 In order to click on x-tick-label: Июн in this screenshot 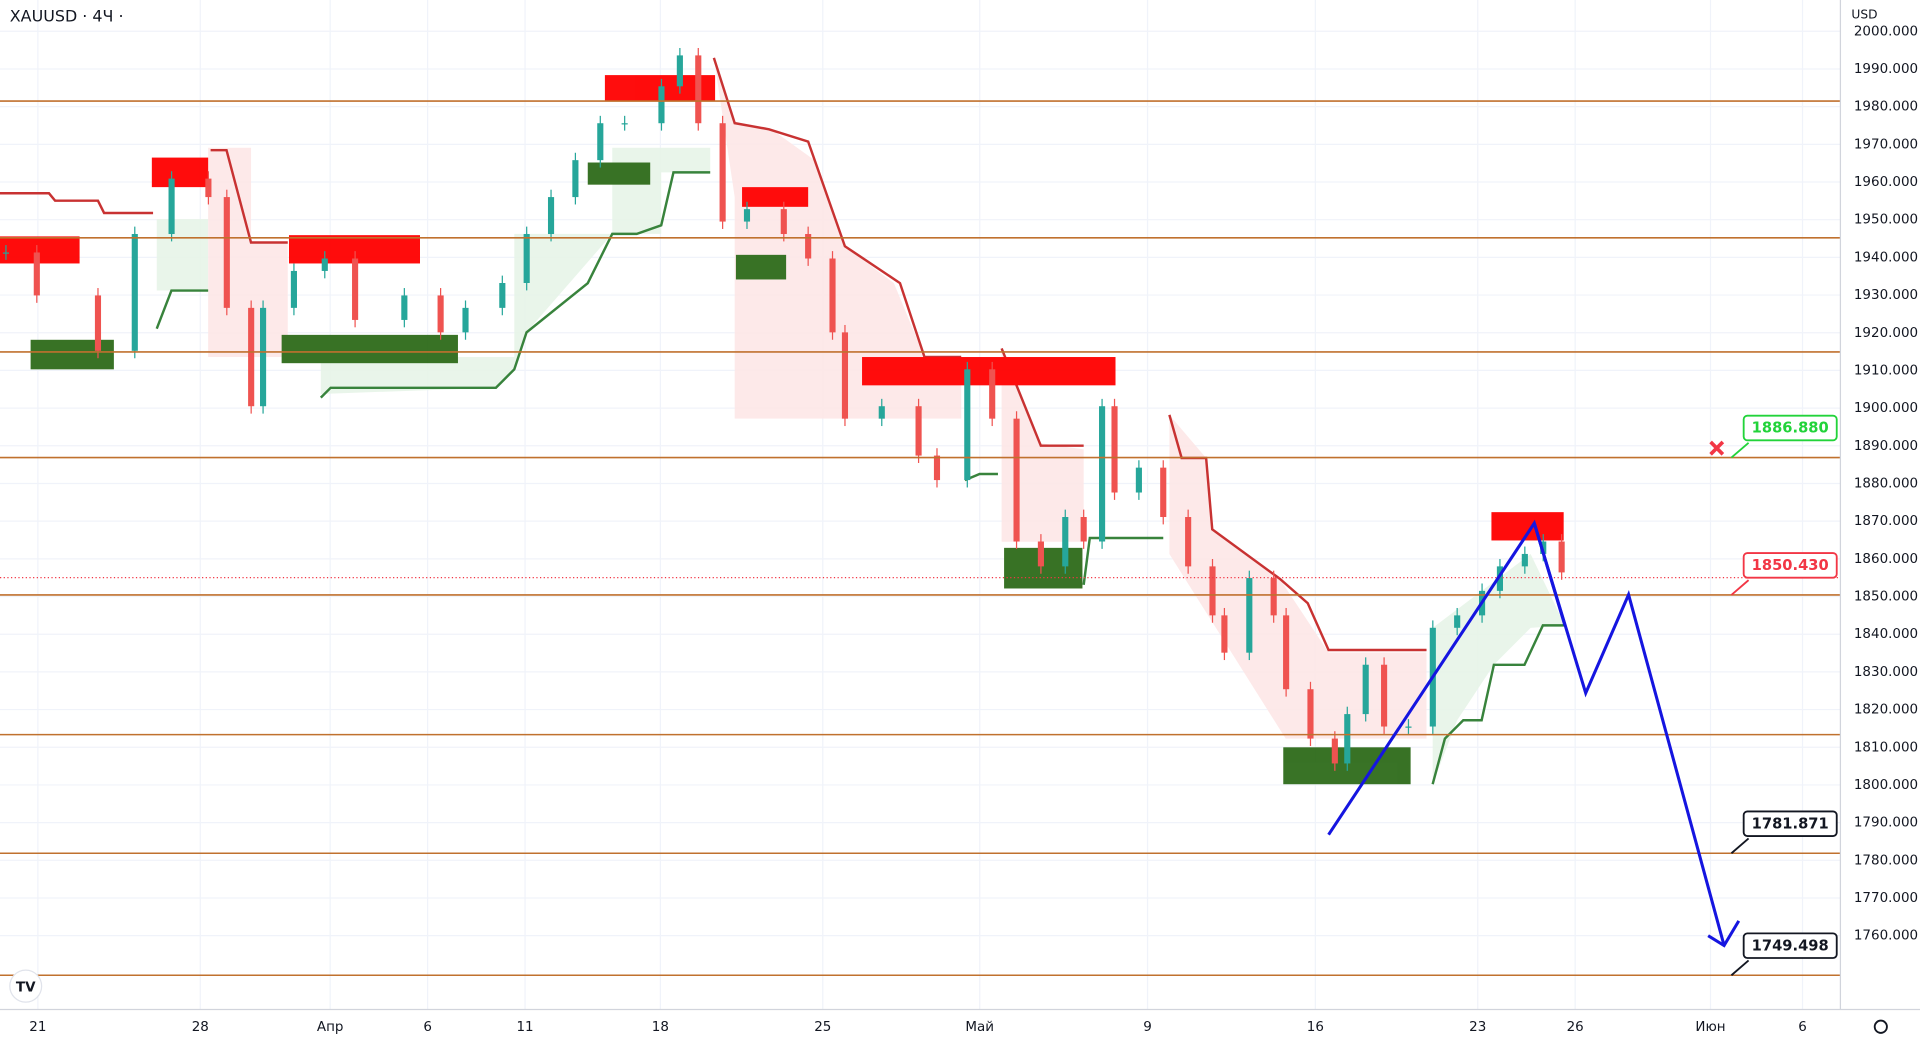, I will do `click(1710, 1027)`.